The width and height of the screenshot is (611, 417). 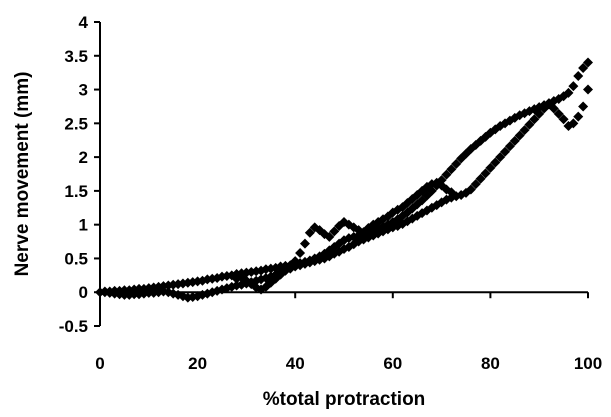 What do you see at coordinates (588, 363) in the screenshot?
I see `x-tick-label: 100` at bounding box center [588, 363].